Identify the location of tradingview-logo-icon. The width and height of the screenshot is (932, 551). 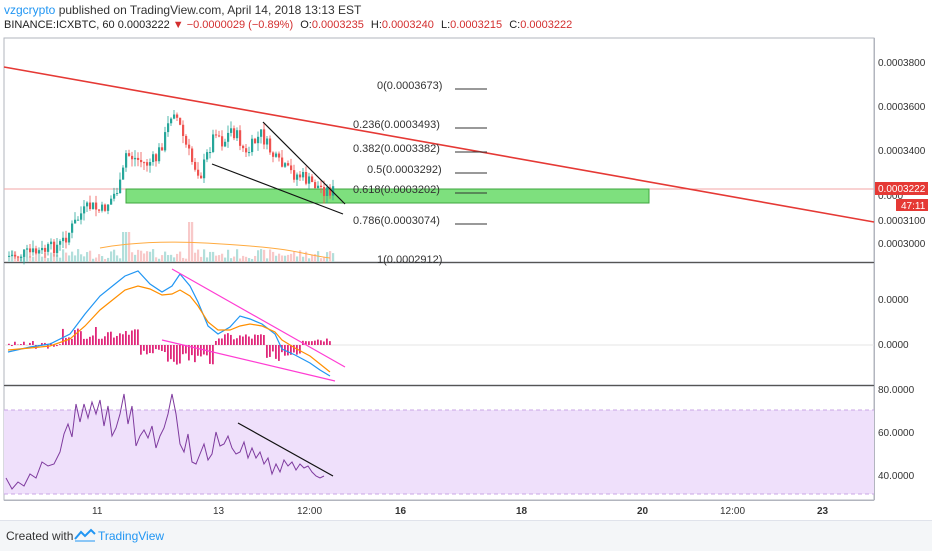
(85, 537).